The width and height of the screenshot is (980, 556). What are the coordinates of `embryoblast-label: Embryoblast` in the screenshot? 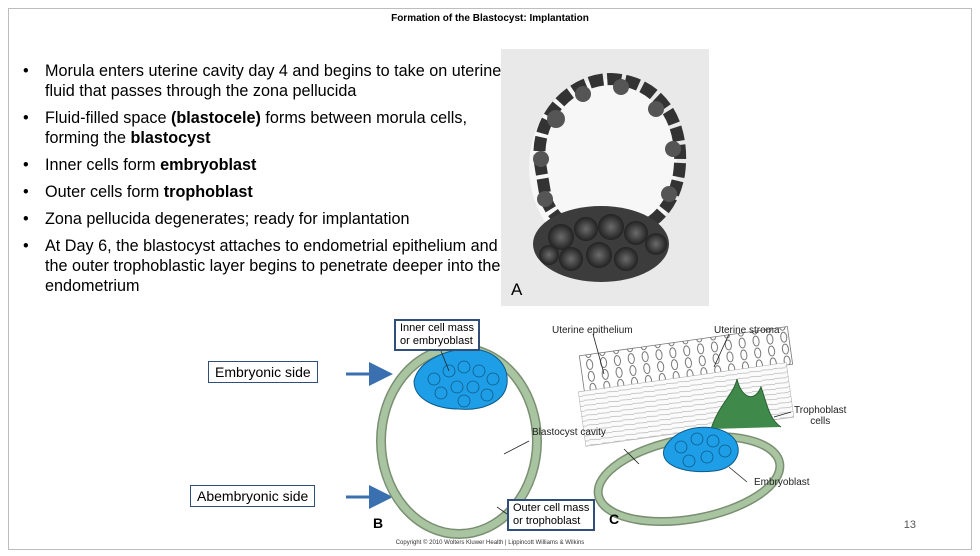 It's located at (782, 482).